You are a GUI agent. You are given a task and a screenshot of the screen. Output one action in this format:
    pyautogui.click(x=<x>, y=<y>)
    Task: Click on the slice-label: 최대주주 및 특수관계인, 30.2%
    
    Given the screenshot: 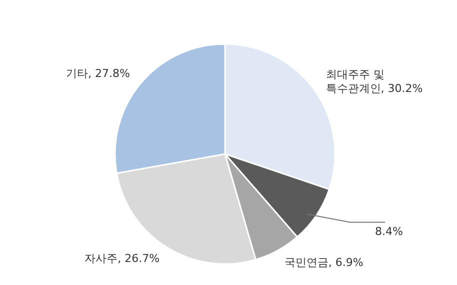 What is the action you would take?
    pyautogui.click(x=375, y=82)
    